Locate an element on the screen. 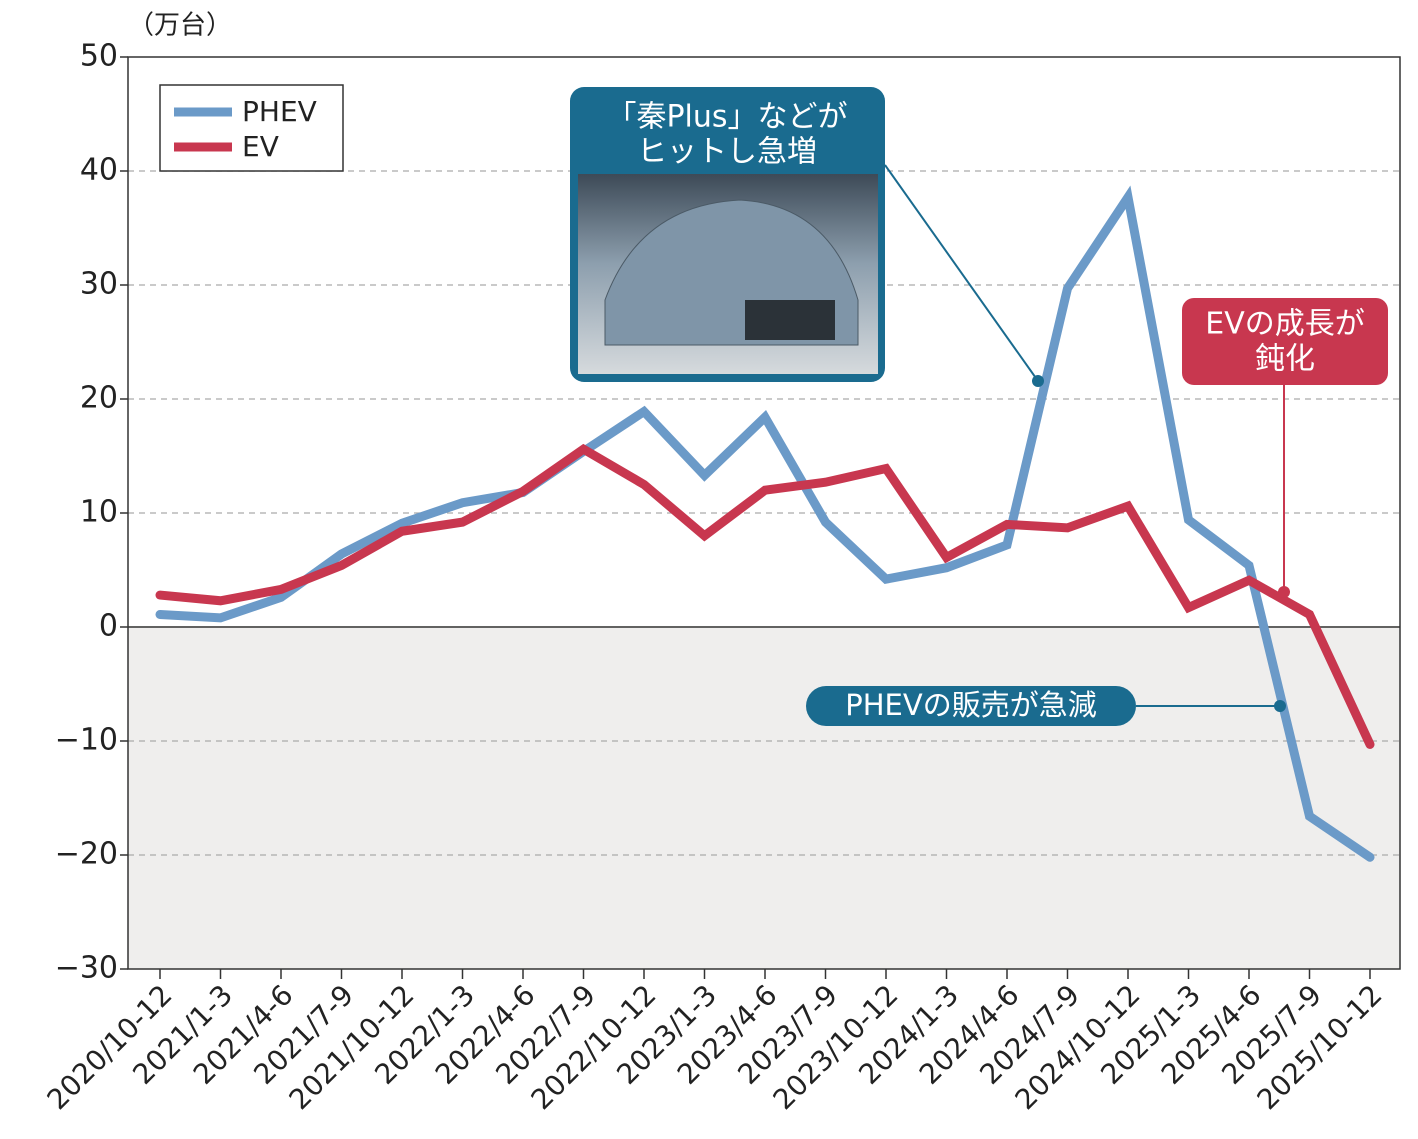  annotation: EVの成長が 鈍化 is located at coordinates (1285, 448).